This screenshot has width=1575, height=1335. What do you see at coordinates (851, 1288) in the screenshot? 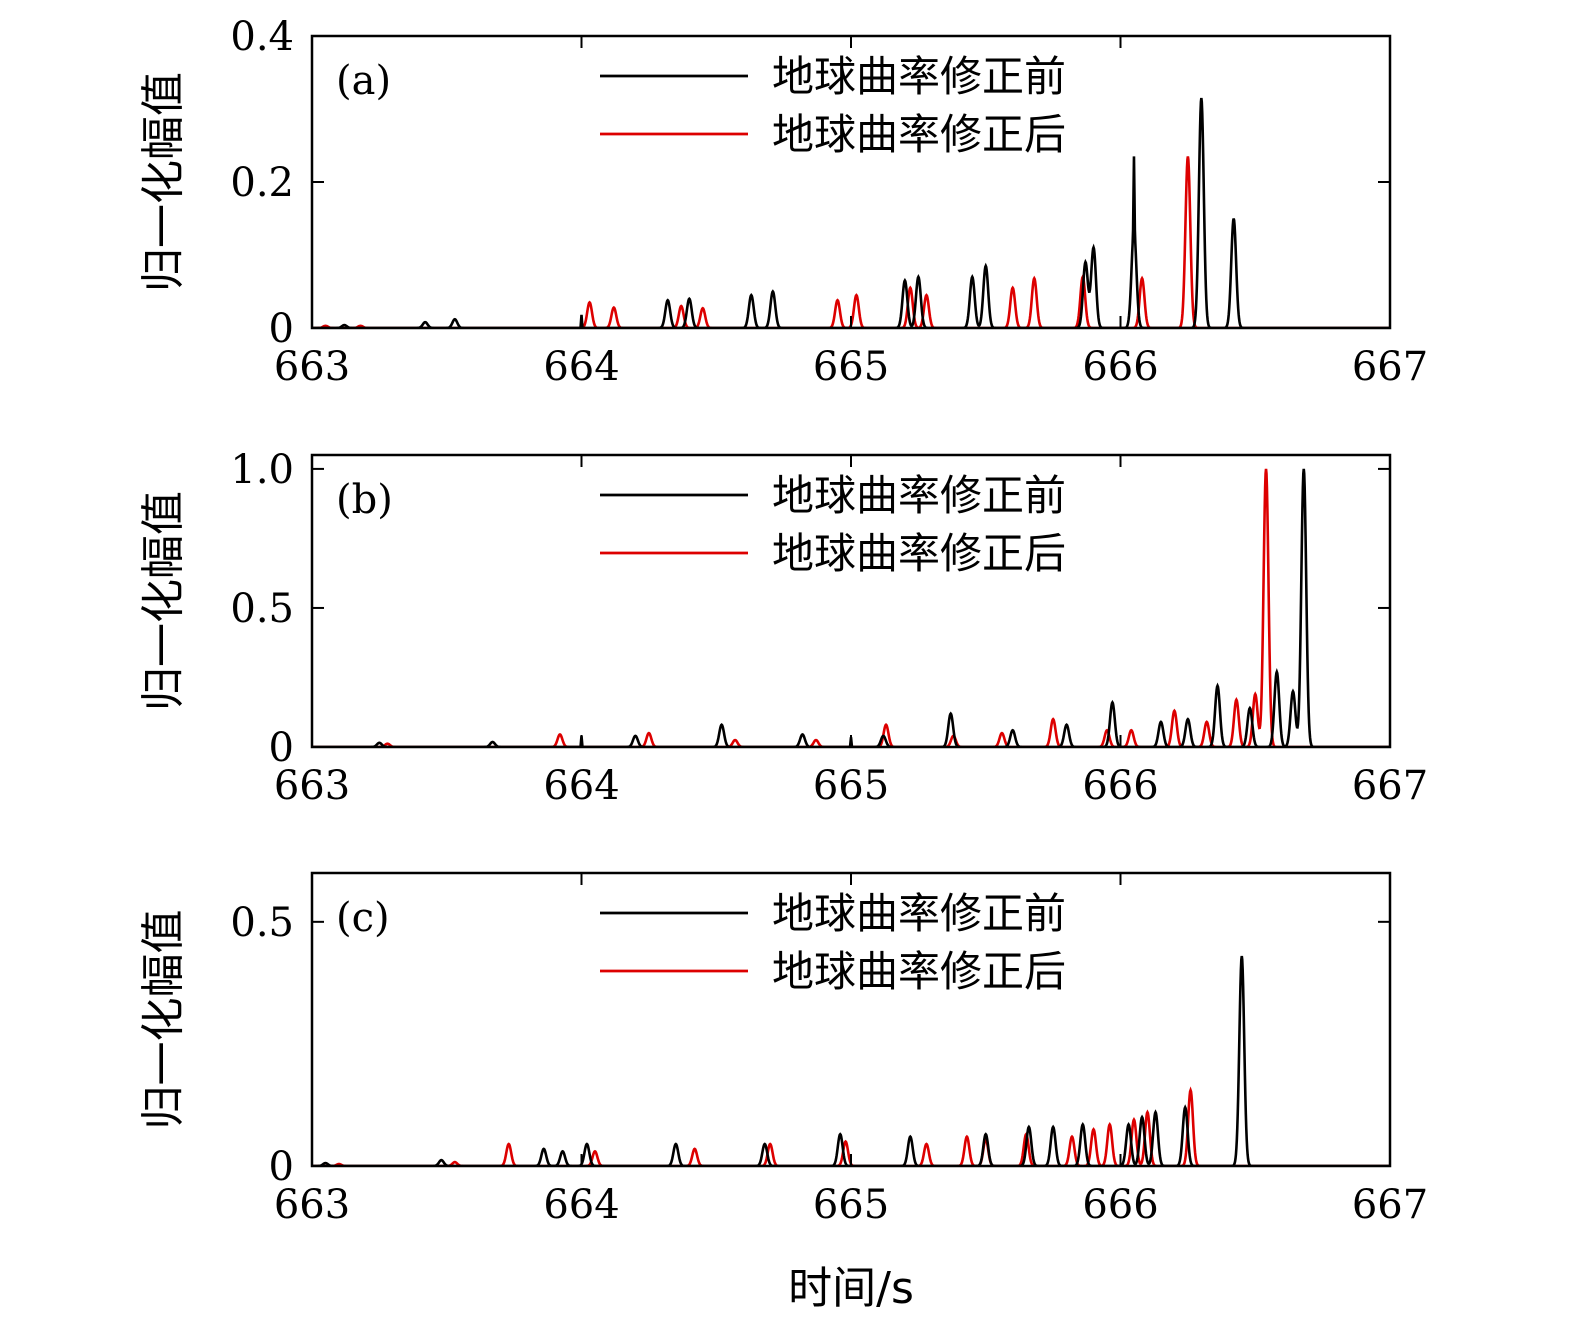
I see `x-axis-title: 时间/s` at bounding box center [851, 1288].